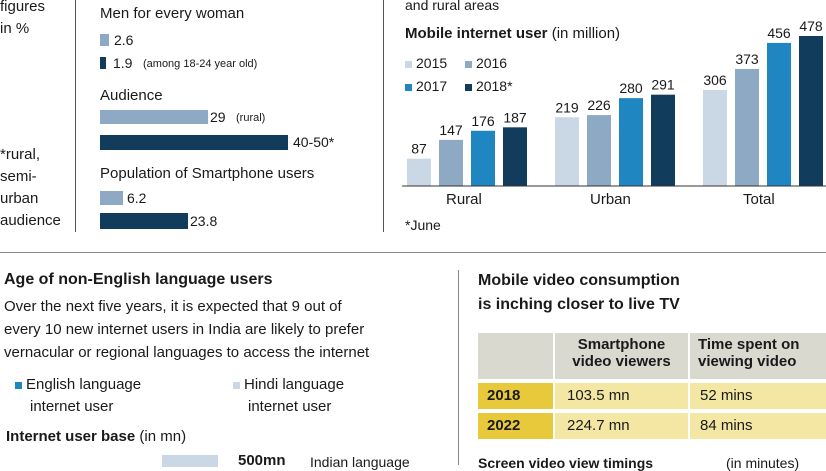 The height and width of the screenshot is (471, 826). I want to click on legend-swatch-2018, so click(468, 87).